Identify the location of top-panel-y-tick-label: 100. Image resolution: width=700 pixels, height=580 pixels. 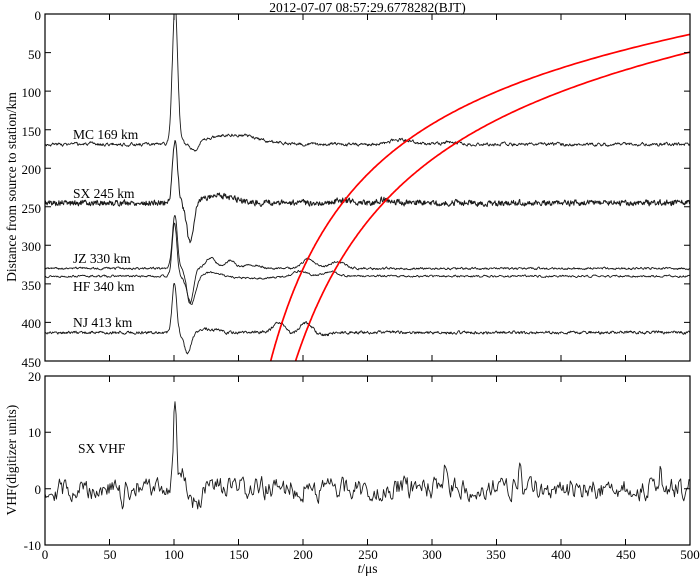
(31, 92).